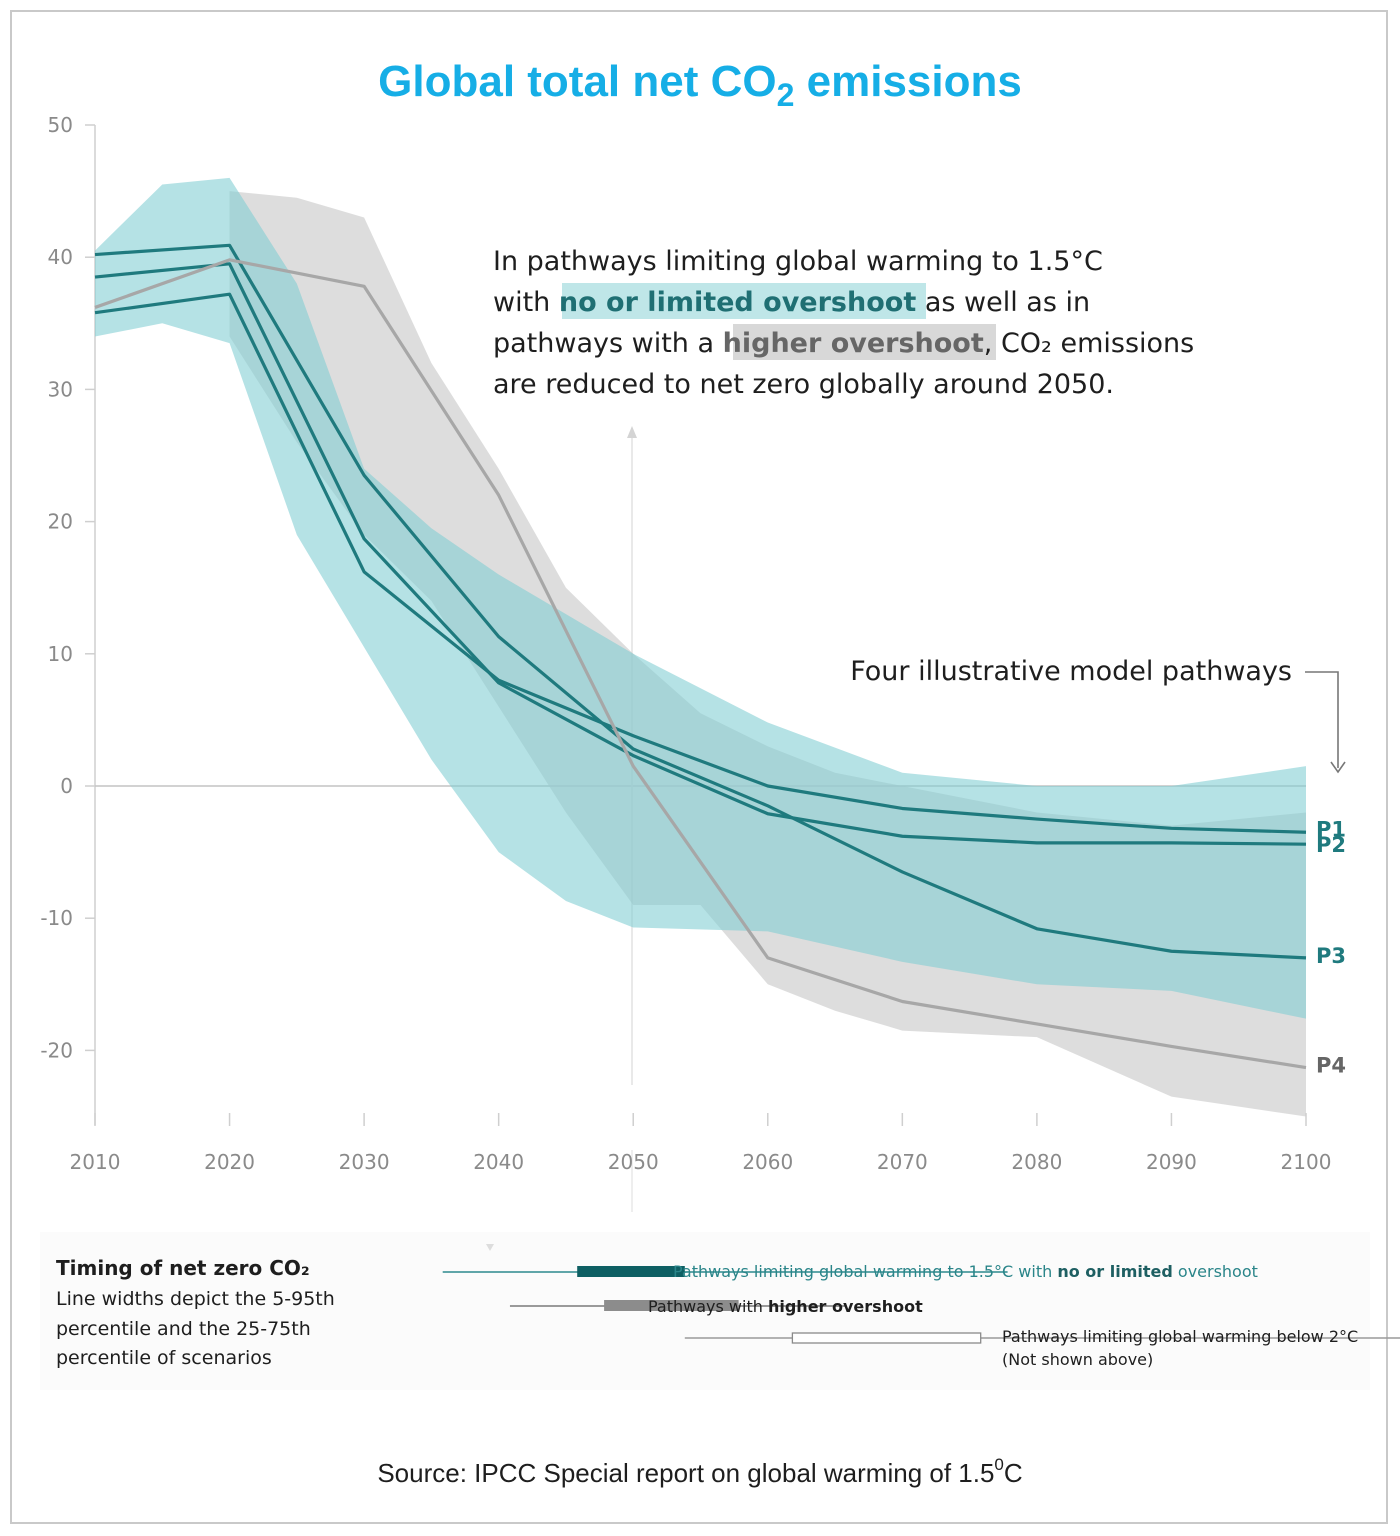  I want to click on y-tick-label: -20, so click(56, 1050).